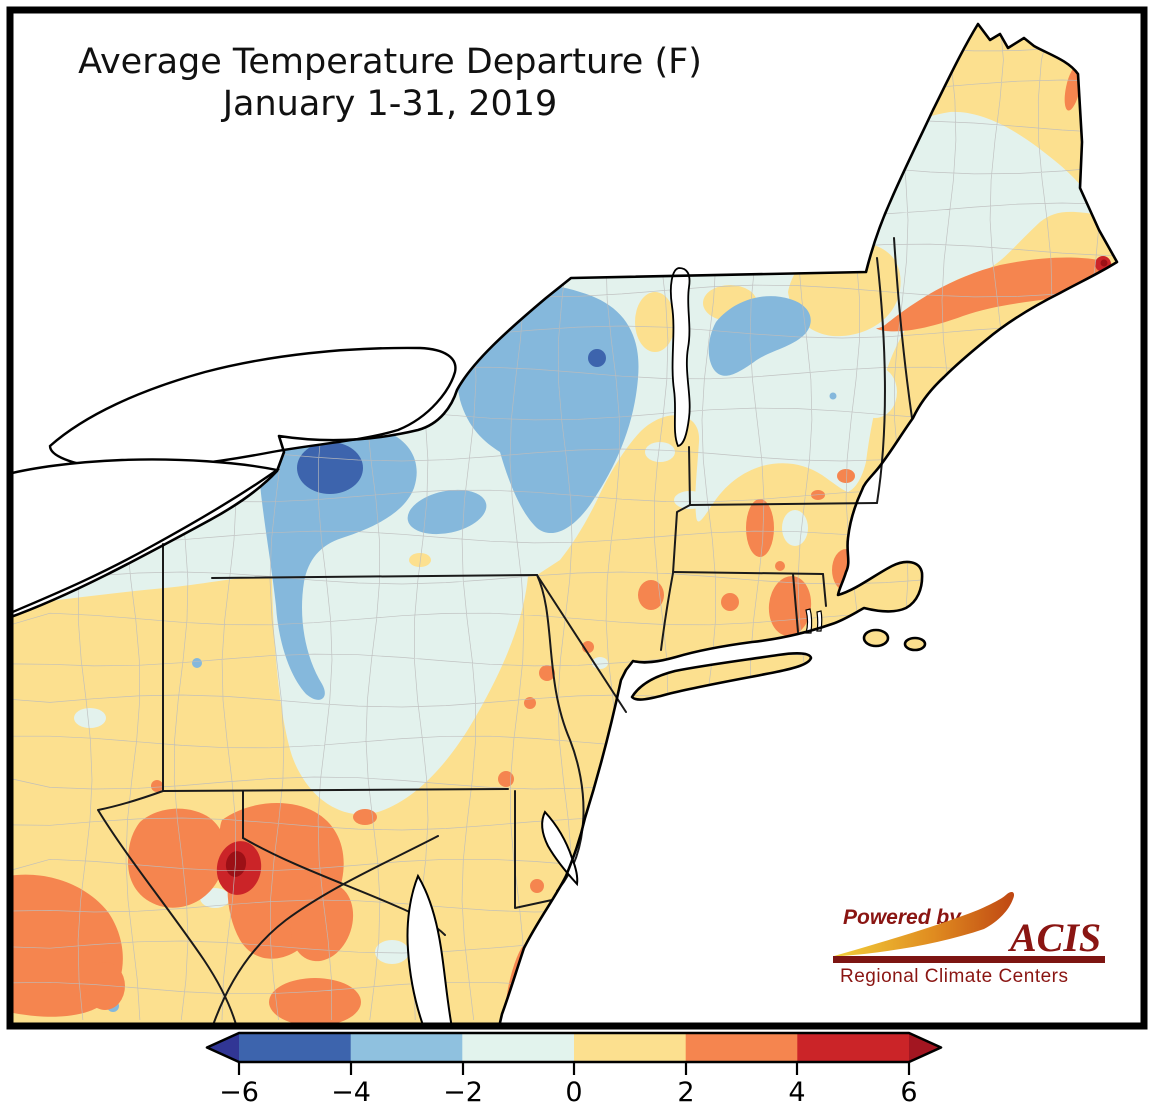  What do you see at coordinates (675, 577) in the screenshot?
I see `state-border-ny-newengland` at bounding box center [675, 577].